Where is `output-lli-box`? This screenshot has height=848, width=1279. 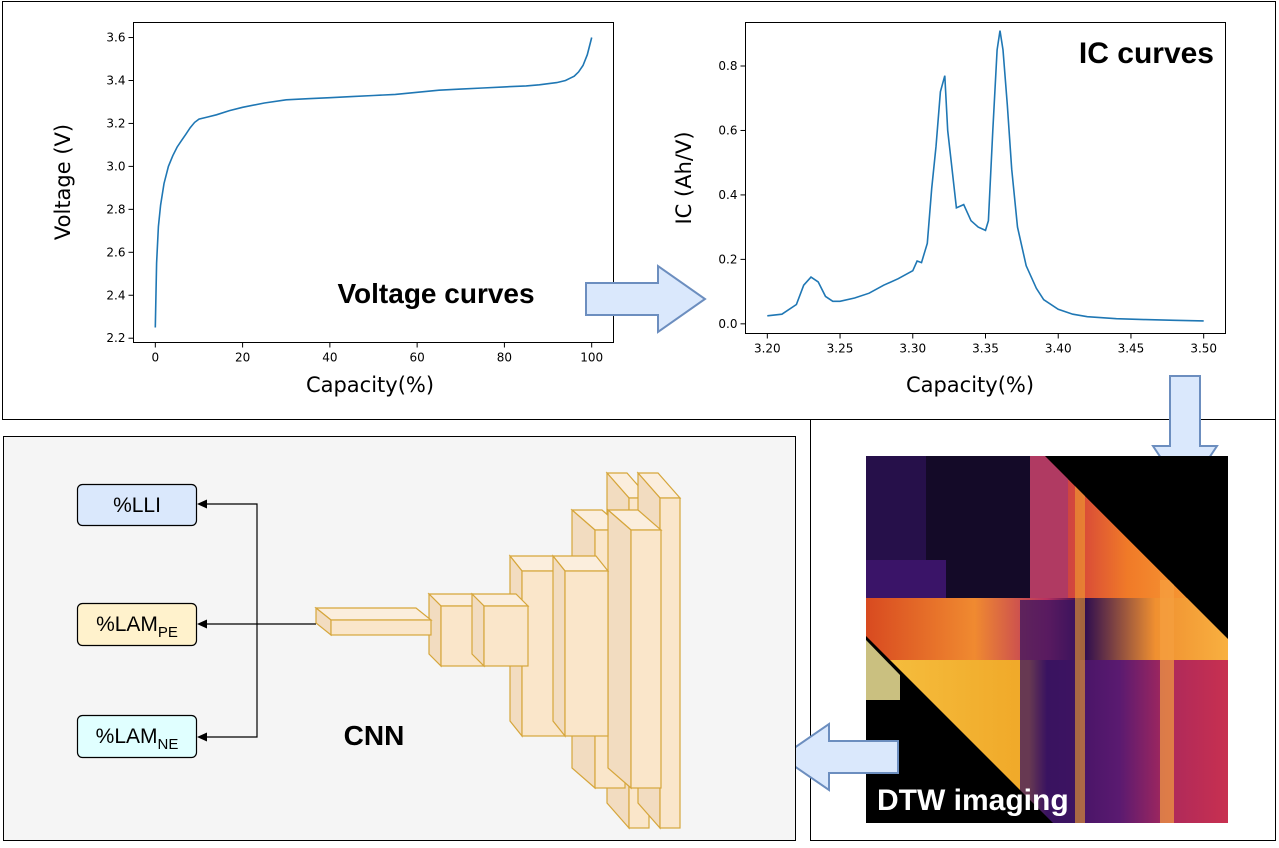 output-lli-box is located at coordinates (137, 505).